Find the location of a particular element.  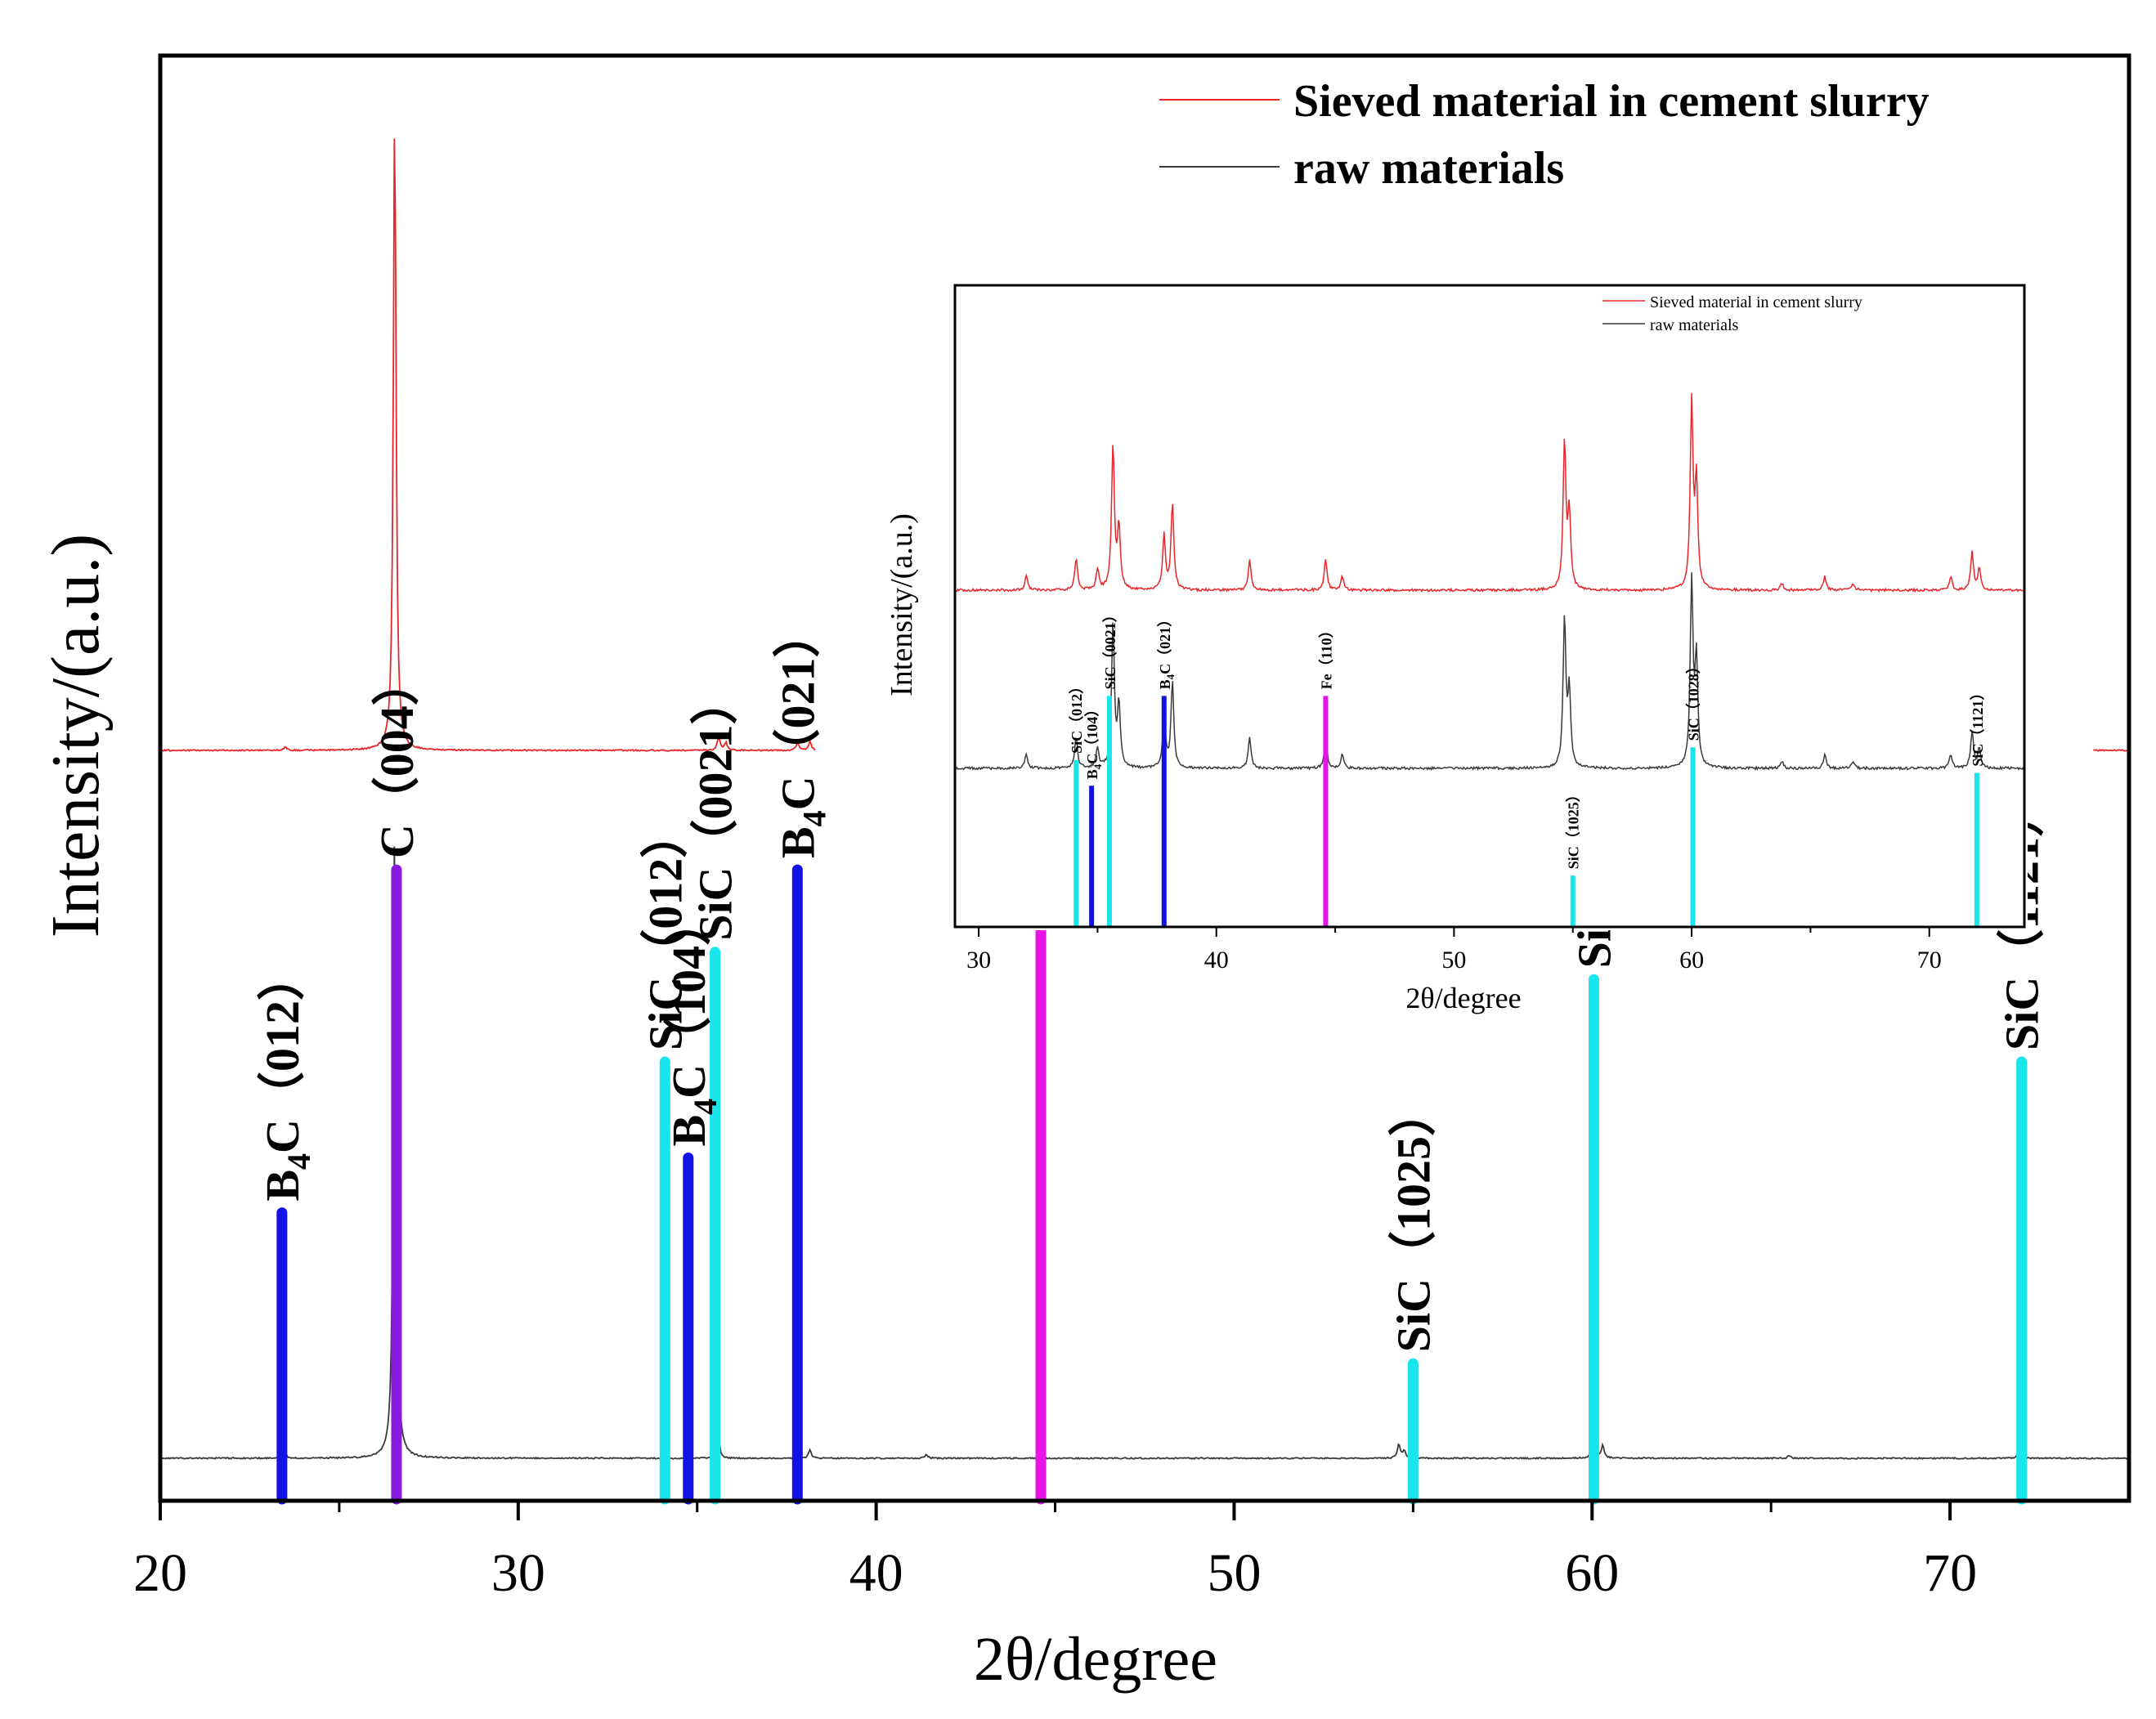

main-y-axis-label: Intensity/(a.u.) is located at coordinates (76, 736).